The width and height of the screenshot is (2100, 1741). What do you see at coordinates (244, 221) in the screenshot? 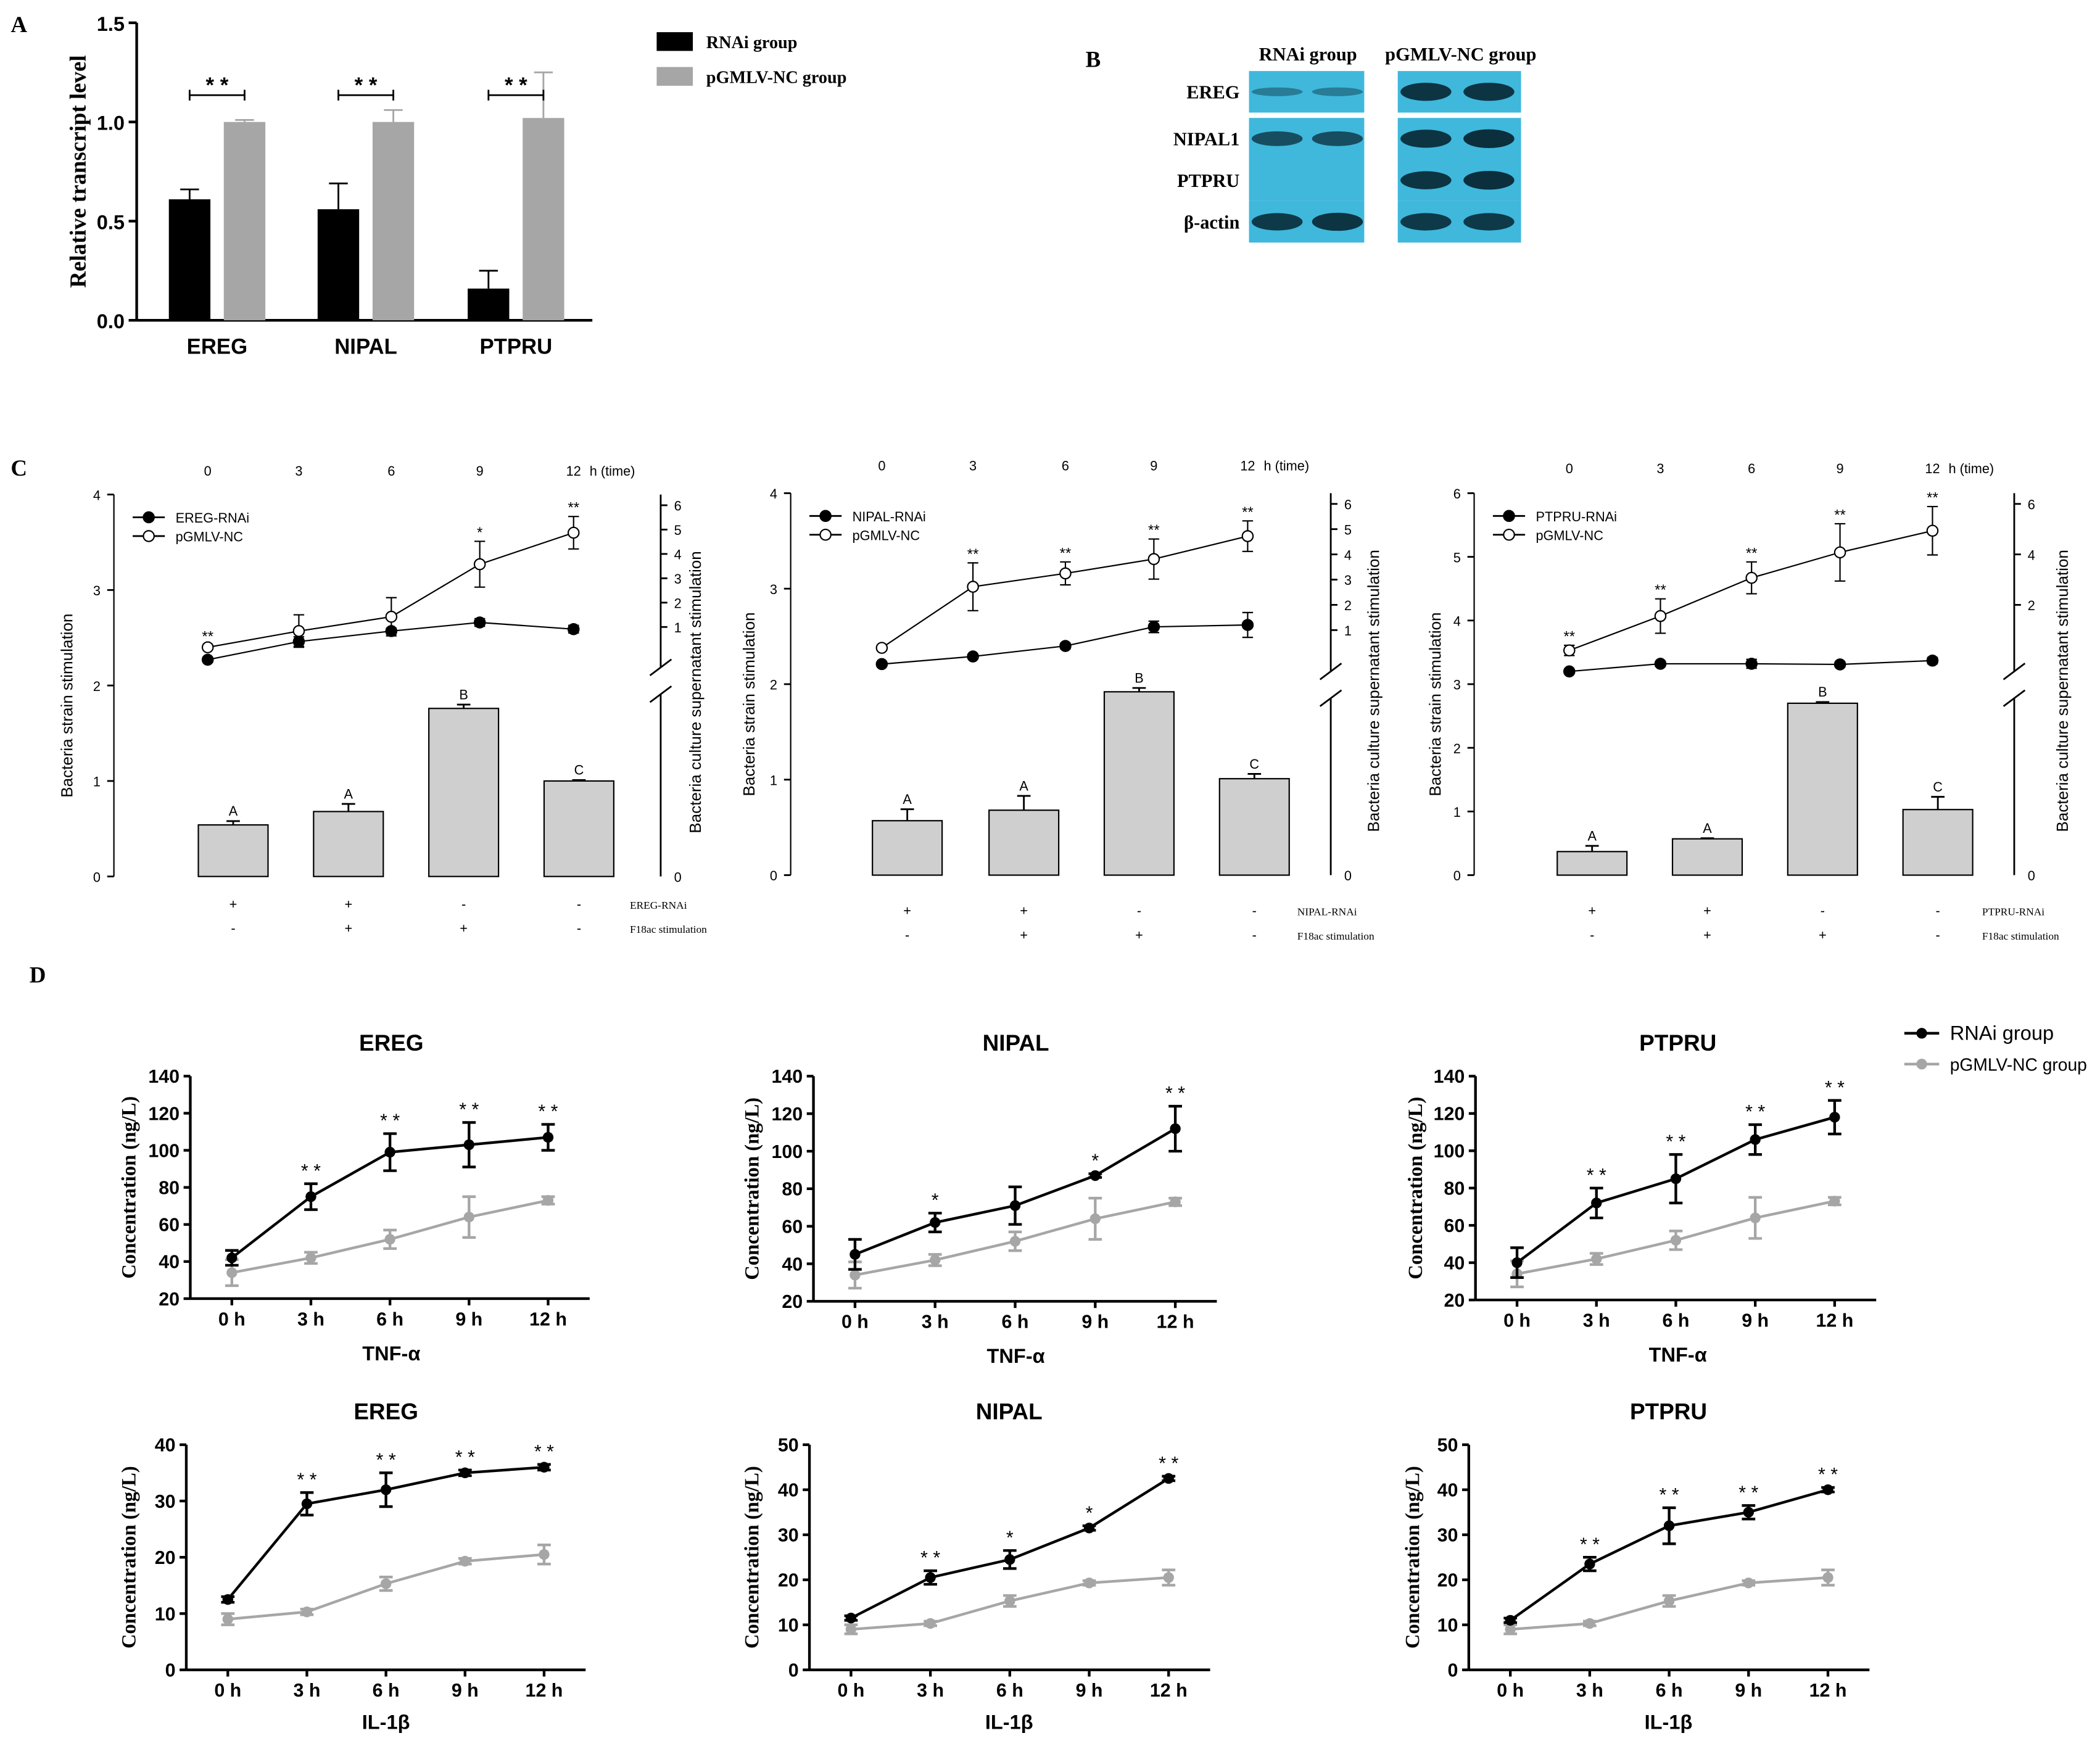
I see `a-bar-nc` at bounding box center [244, 221].